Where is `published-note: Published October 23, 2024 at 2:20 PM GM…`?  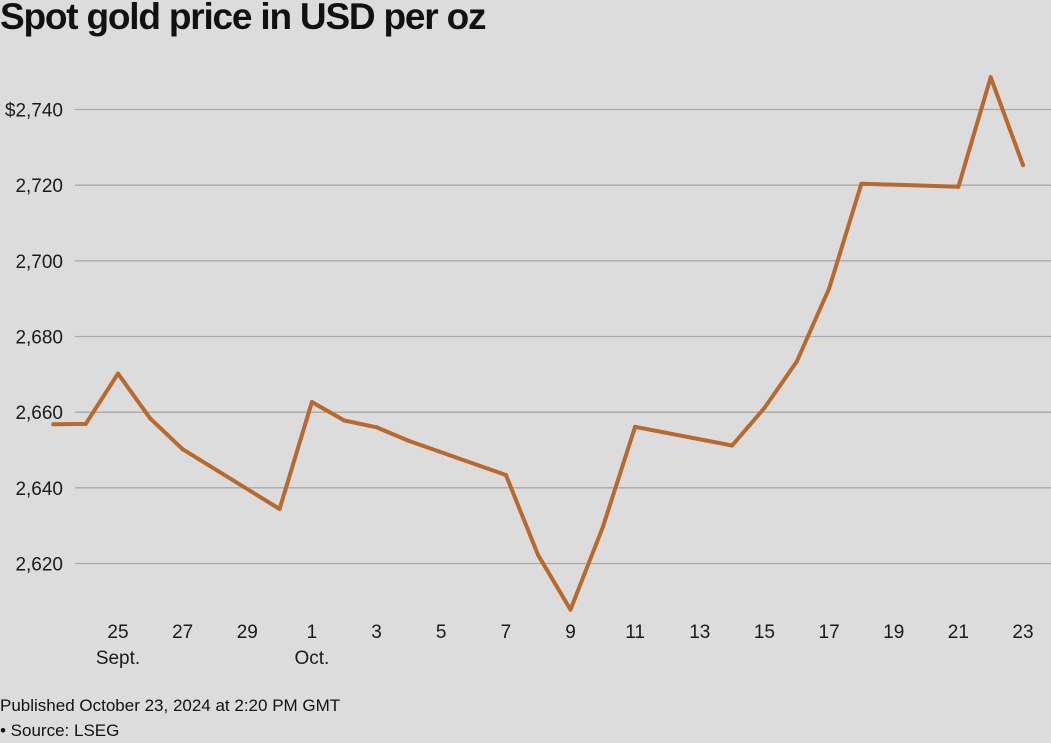
published-note: Published October 23, 2024 at 2:20 PM GM… is located at coordinates (170, 705).